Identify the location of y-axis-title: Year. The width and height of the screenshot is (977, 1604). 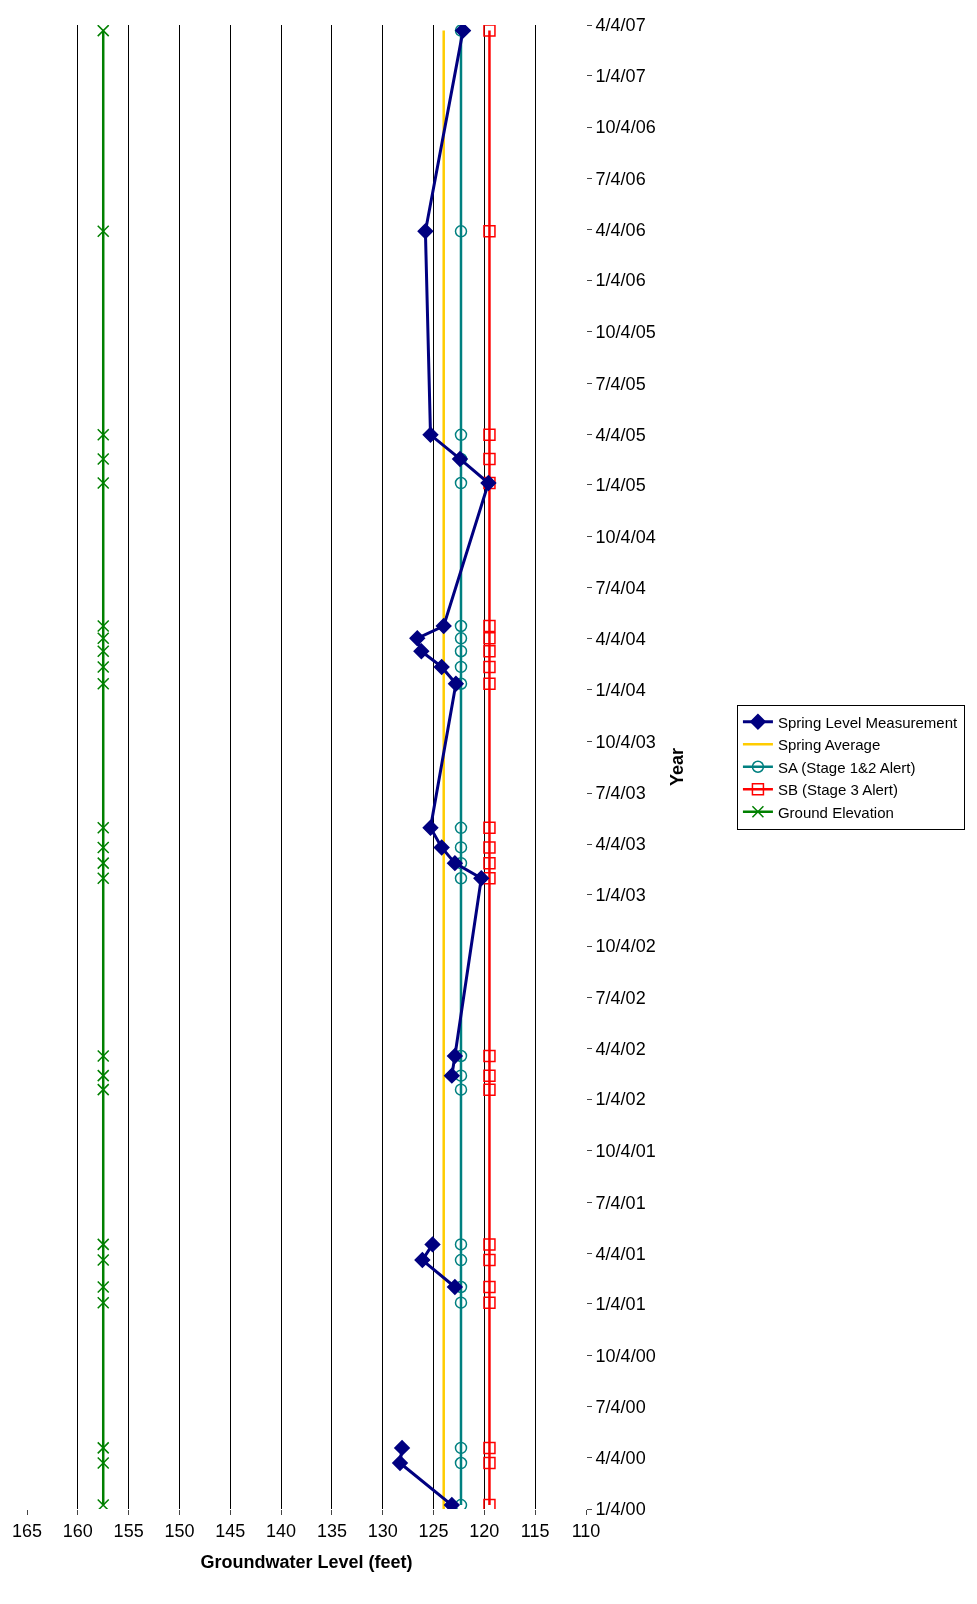
(676, 767).